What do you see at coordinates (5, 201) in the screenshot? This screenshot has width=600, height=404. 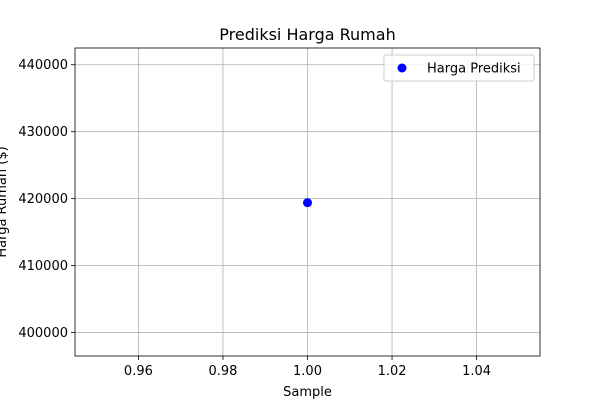 I see `y-axis-label: Harga Rumah ($)` at bounding box center [5, 201].